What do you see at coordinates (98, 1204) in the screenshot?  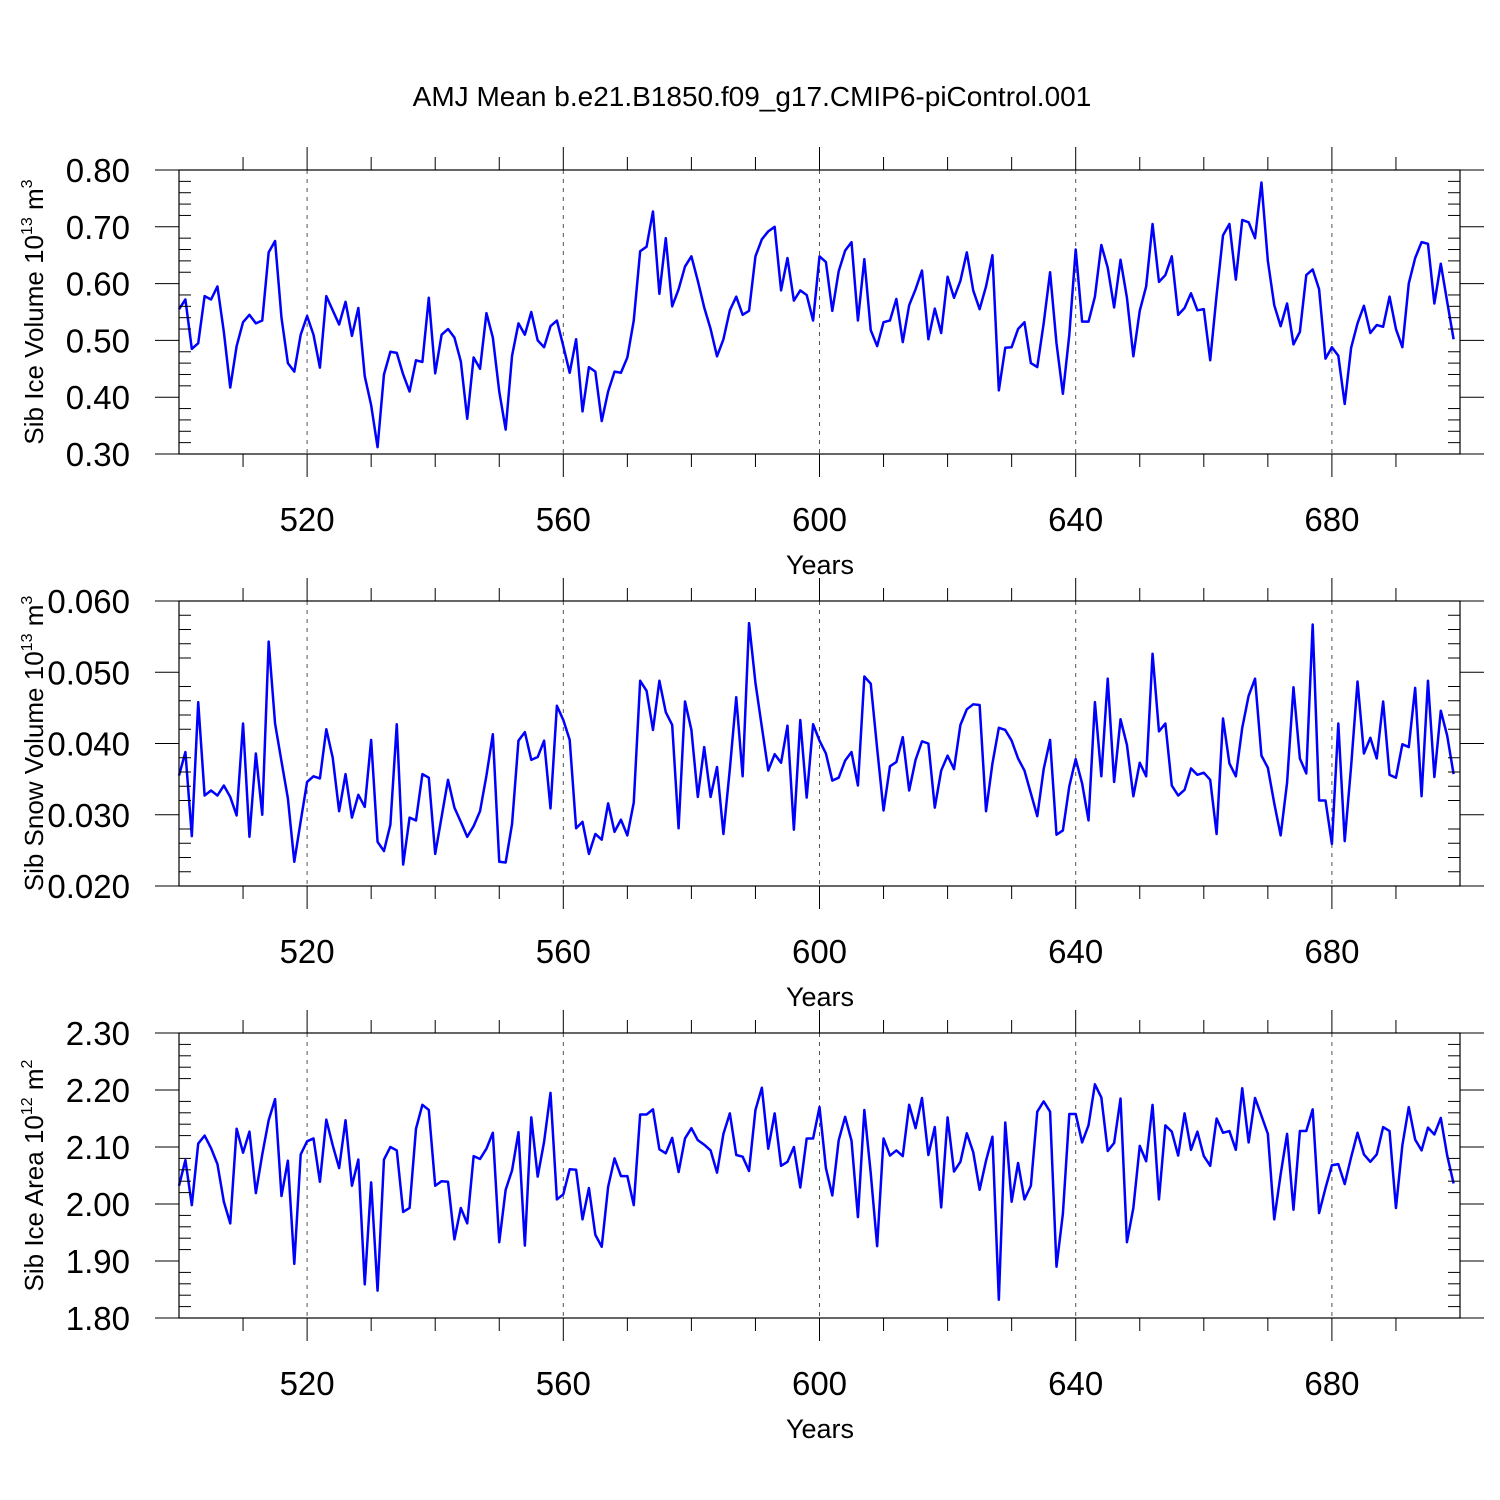 I see `y-tick-label: 2.00` at bounding box center [98, 1204].